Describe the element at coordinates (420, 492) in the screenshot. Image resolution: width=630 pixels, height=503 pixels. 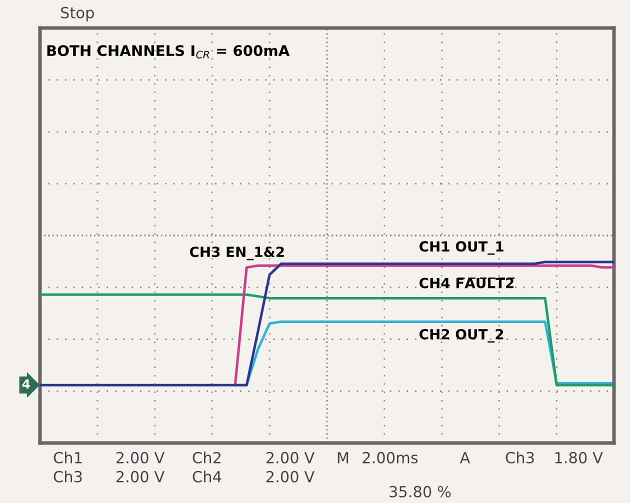
I see `text: 35.80 %` at that location.